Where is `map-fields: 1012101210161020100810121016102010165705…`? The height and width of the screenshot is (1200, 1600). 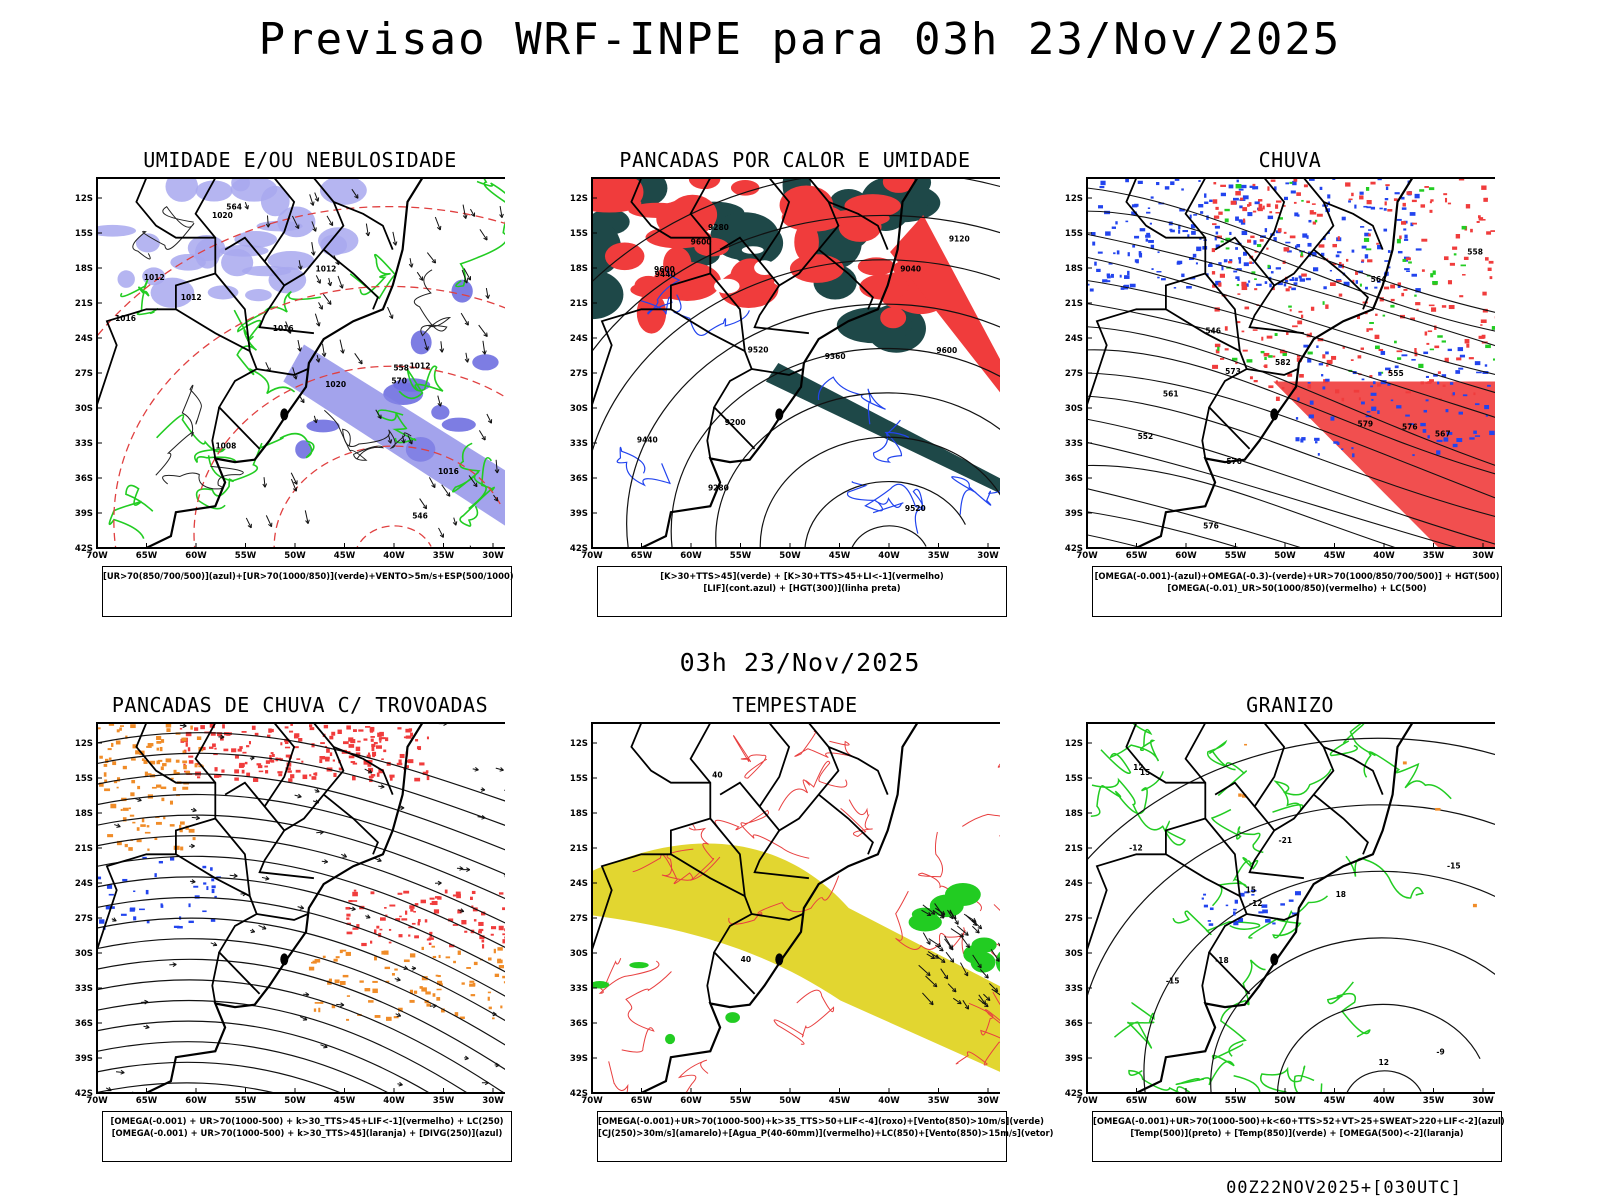 map-fields: 1012101210161020100810121016102010165705… is located at coordinates (301, 363).